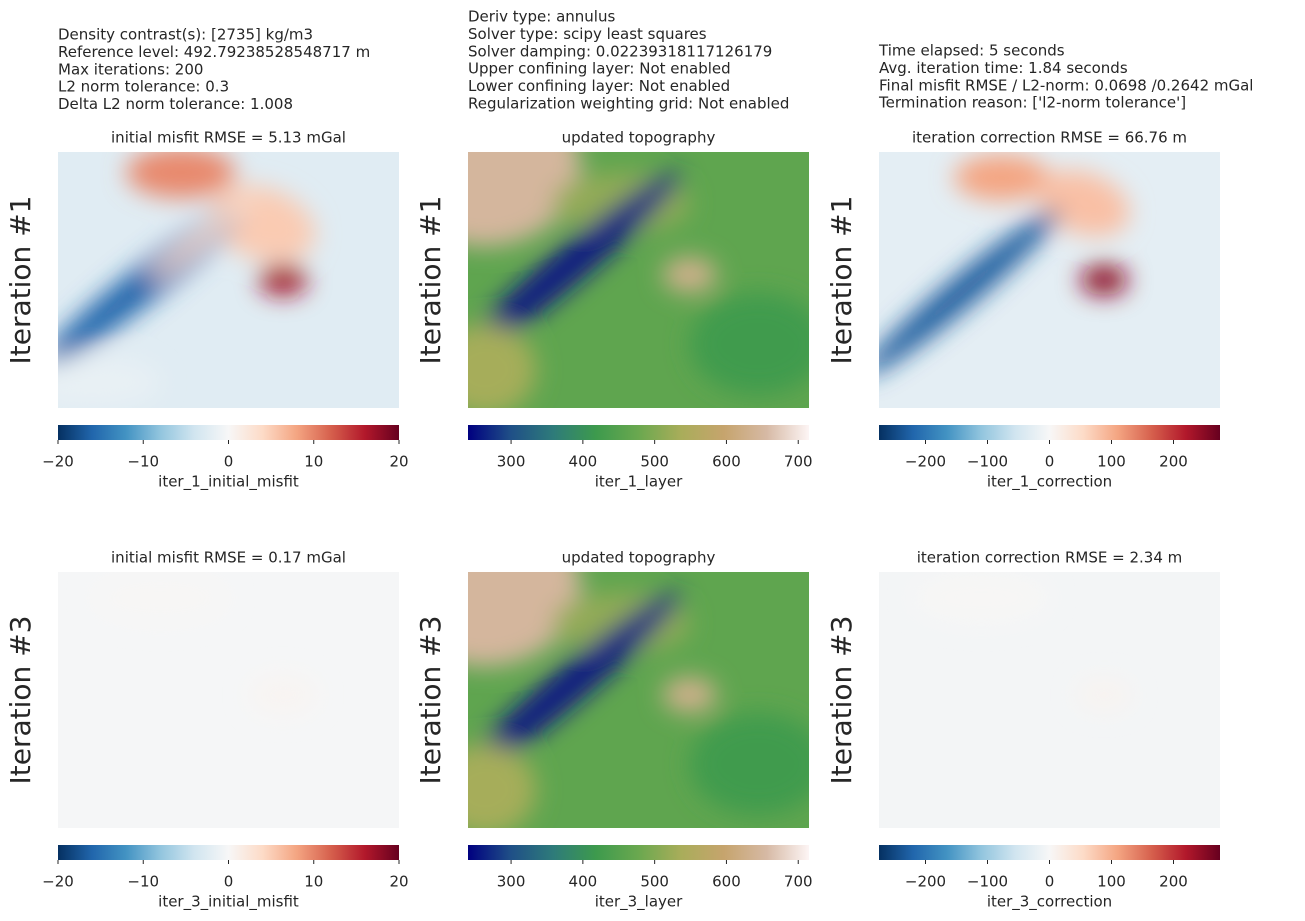 This screenshot has height=921, width=1305. I want to click on panel-title: initial misfit RMSE = 0.17 mGal, so click(228, 558).